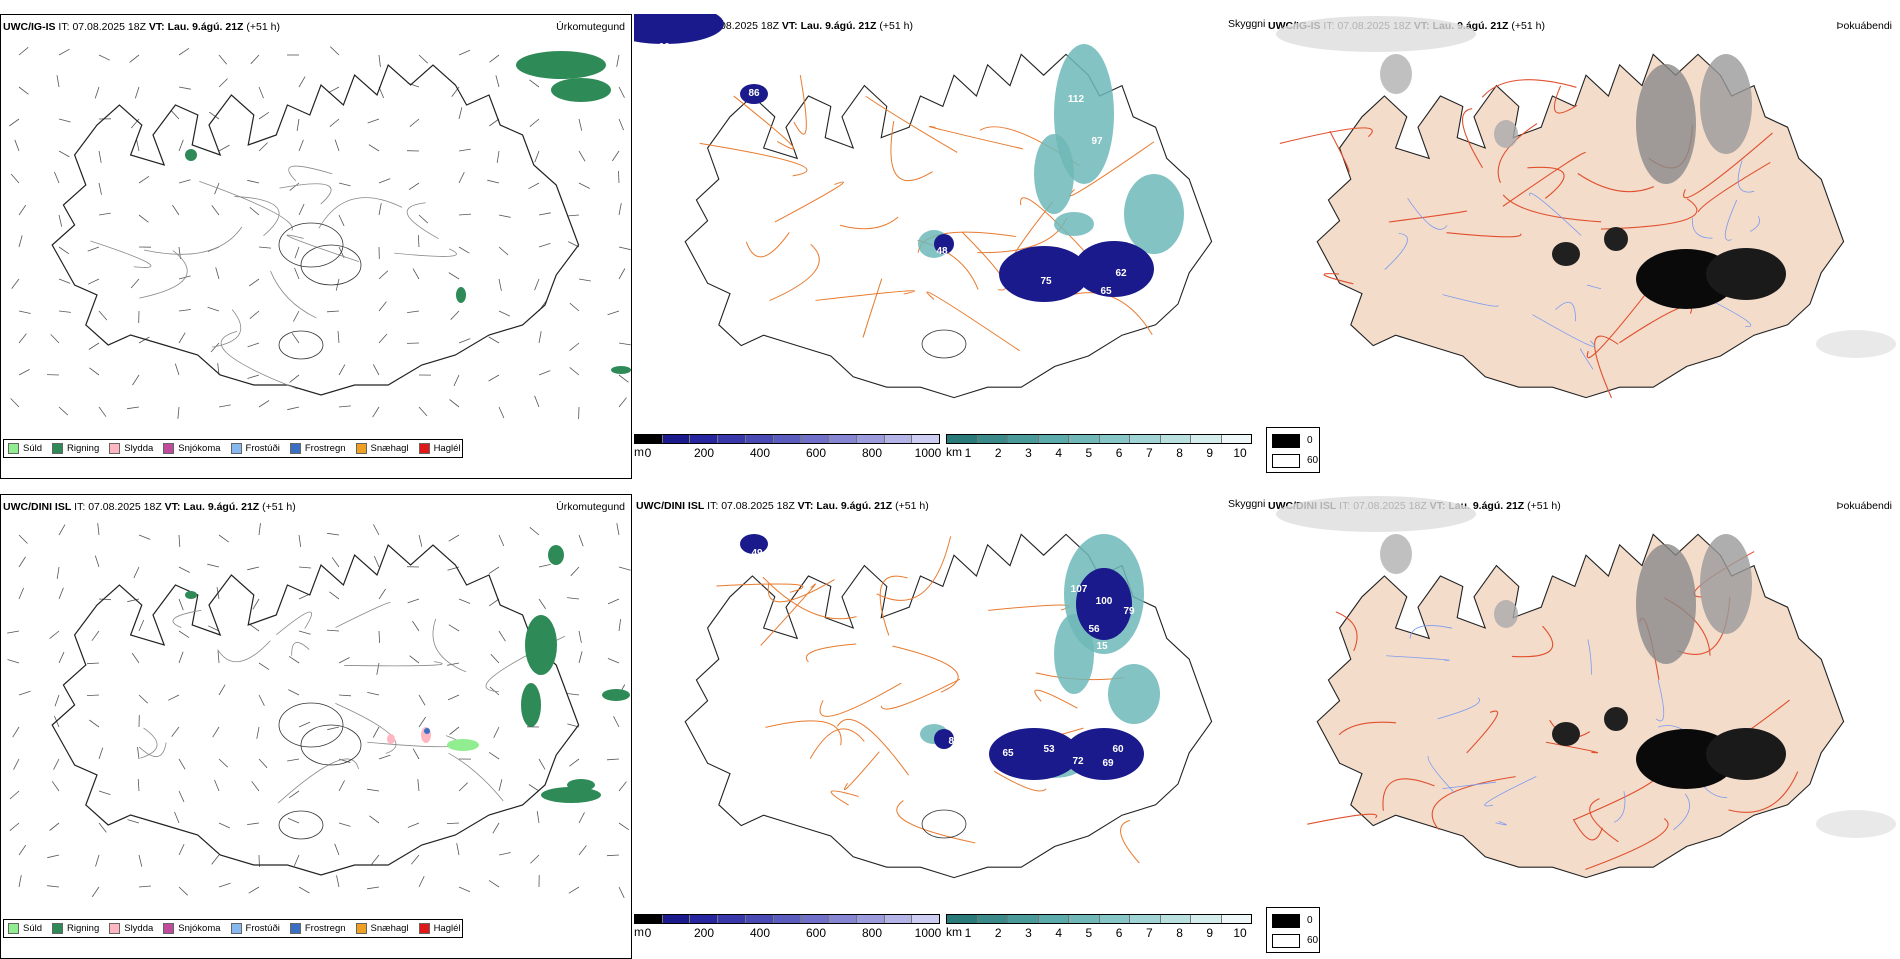  Describe the element at coordinates (1104, 601) in the screenshot. I see `ceiling-label: 100` at that location.